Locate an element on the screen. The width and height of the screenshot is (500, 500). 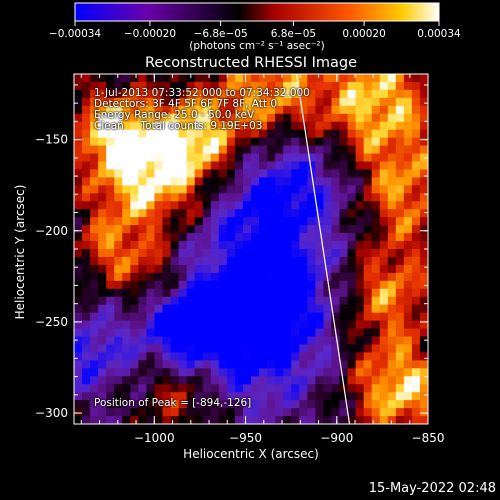
annotation-detectors: Detectors: 3F 4F 5F 6F 7F 8F, Att 0 is located at coordinates (186, 104).